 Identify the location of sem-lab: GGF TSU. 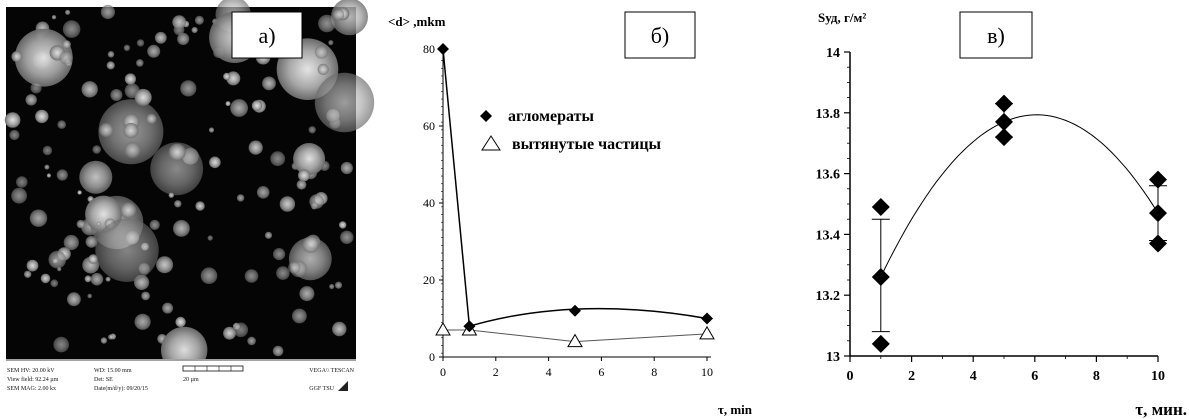
(321, 389).